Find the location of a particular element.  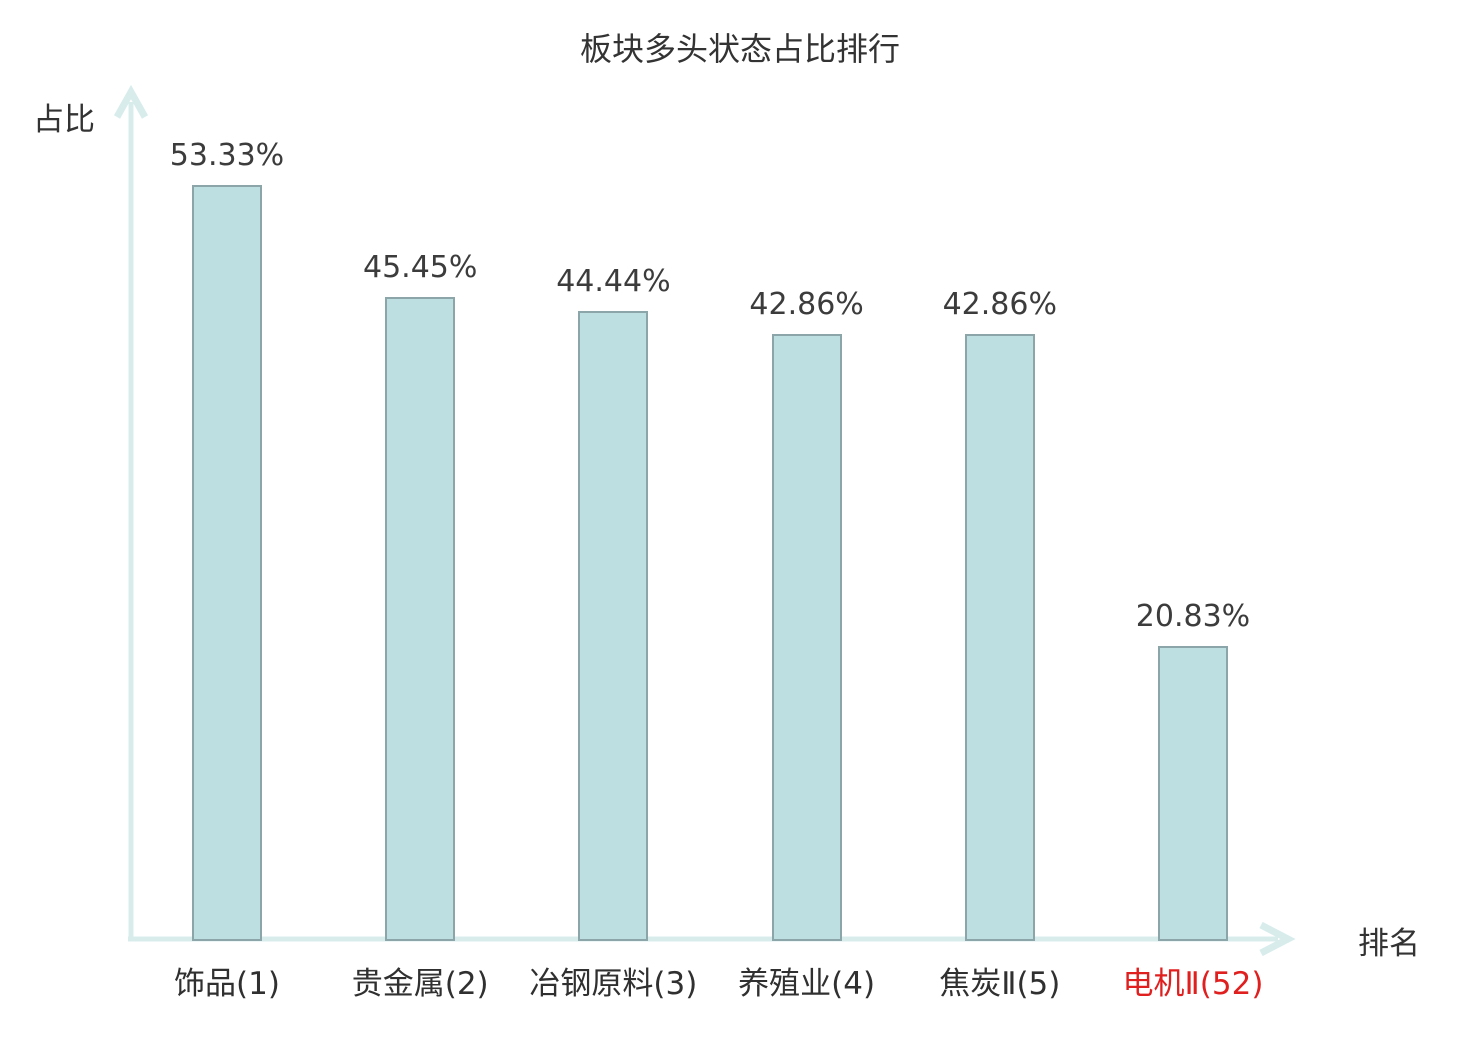

category-label: 饰品(1) is located at coordinates (227, 984).